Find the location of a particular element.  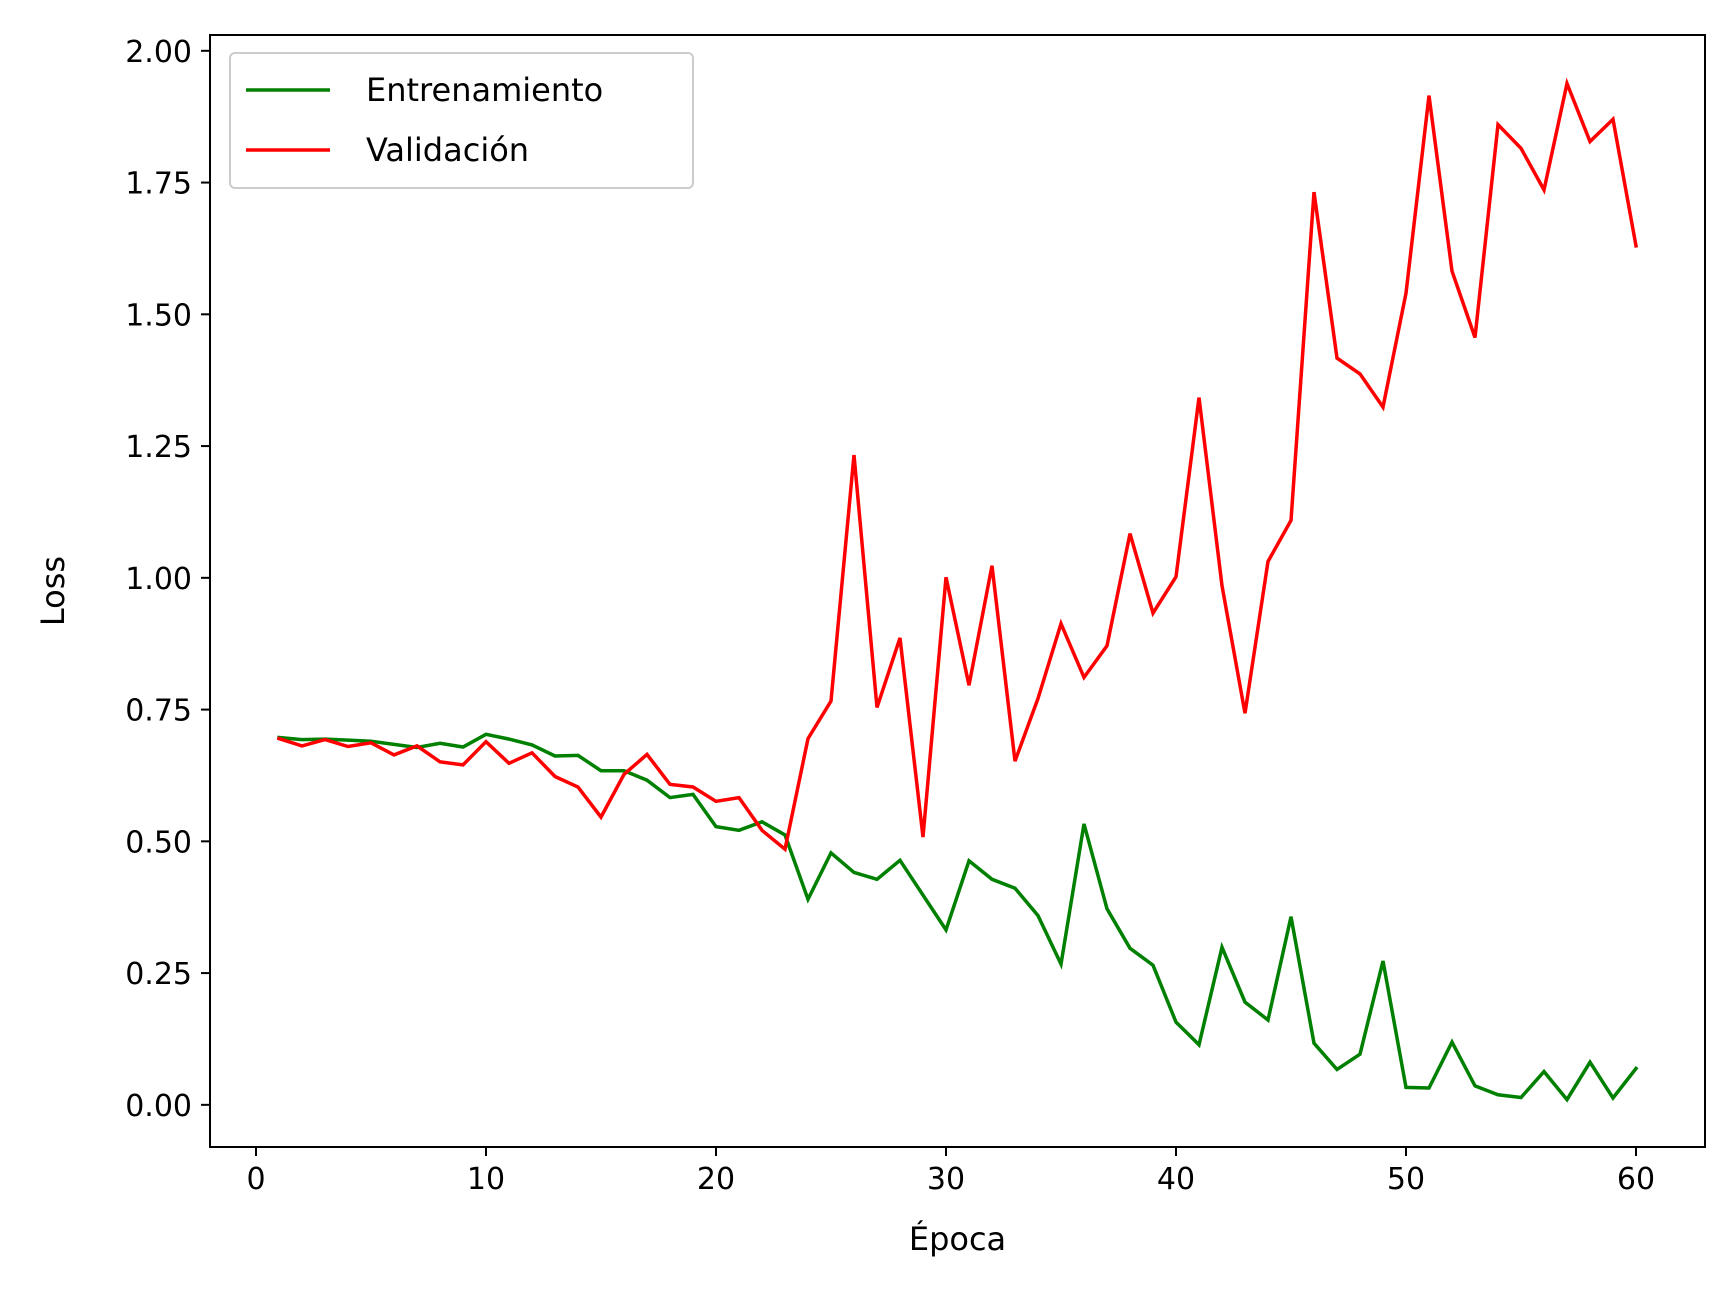

legend: Entrenamiento Validación is located at coordinates (461, 120).